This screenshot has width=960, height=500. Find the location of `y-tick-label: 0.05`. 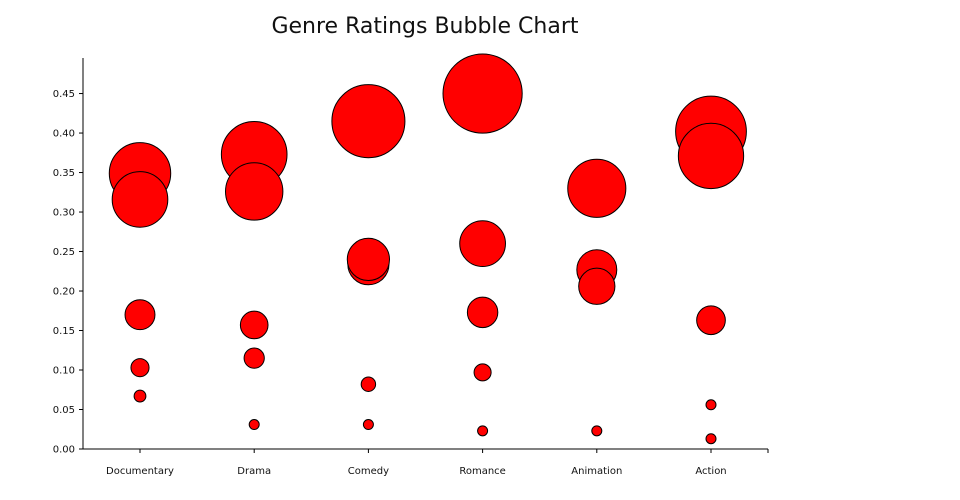

y-tick-label: 0.05 is located at coordinates (64, 410).